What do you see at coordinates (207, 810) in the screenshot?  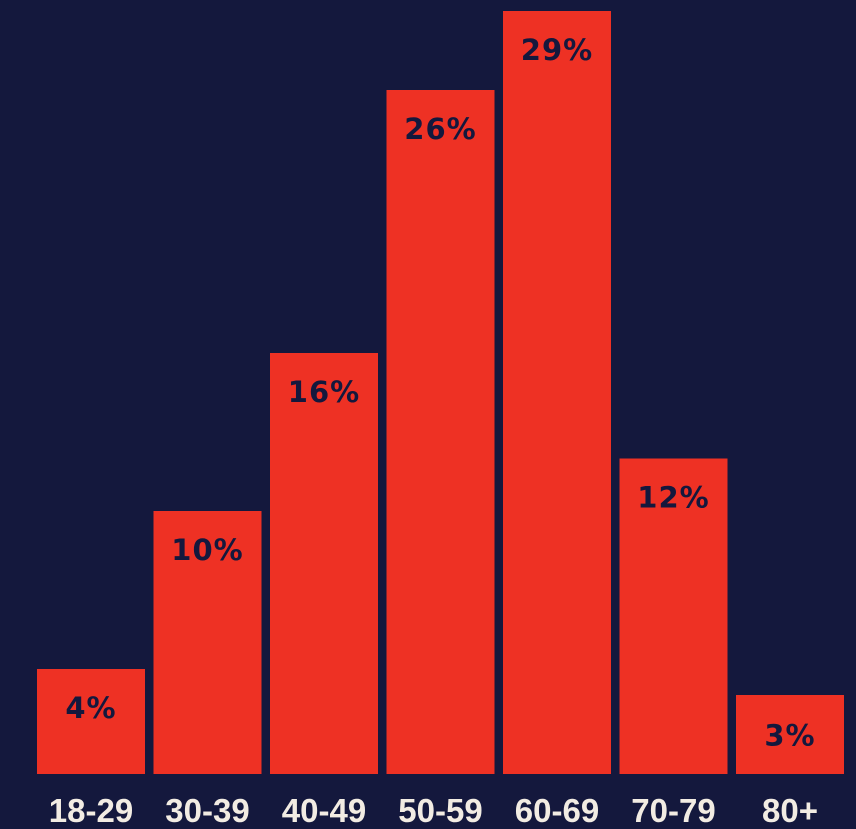 I see `category-label-30-39: 30-39` at bounding box center [207, 810].